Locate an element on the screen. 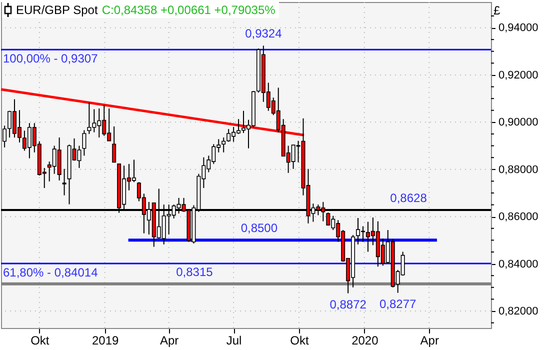 The image size is (550, 350). y-tick-label: 0,92000 is located at coordinates (518, 75).